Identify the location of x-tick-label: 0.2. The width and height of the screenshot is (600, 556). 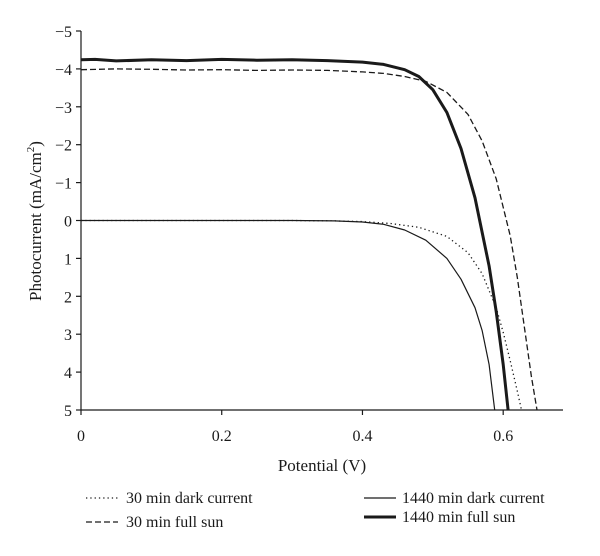
(222, 436).